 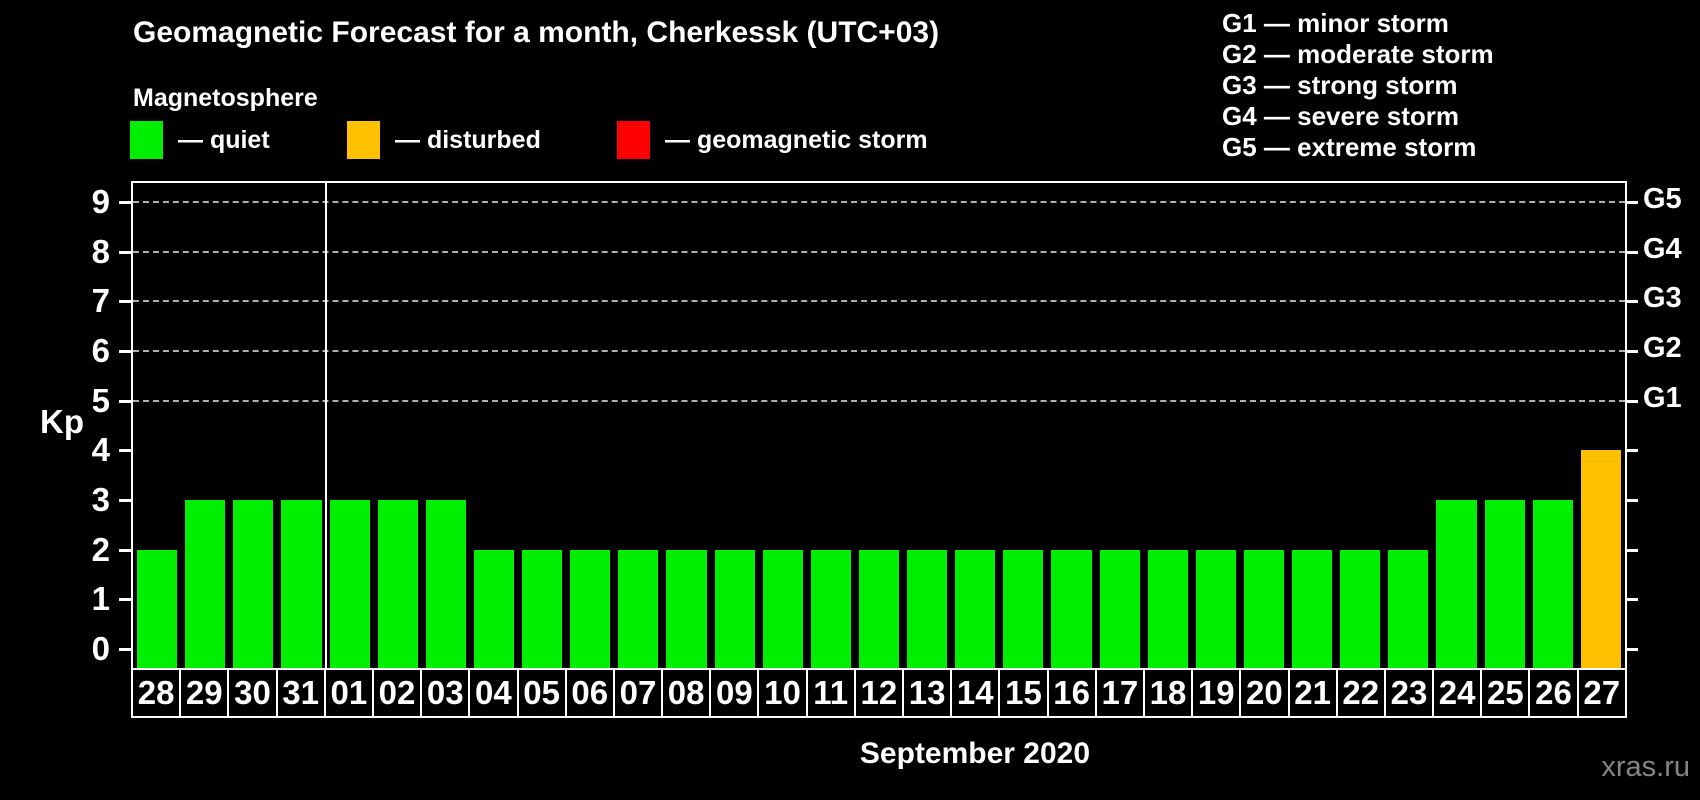 What do you see at coordinates (1070, 693) in the screenshot?
I see `day-label-16: 16` at bounding box center [1070, 693].